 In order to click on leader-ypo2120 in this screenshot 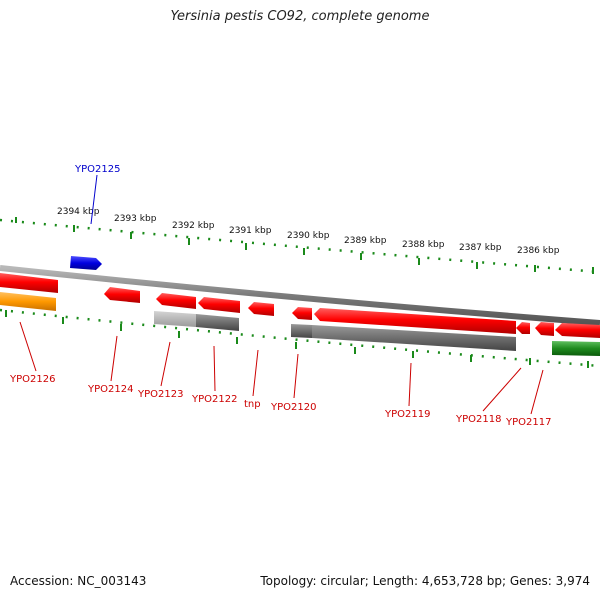, I will do `click(296, 376)`.